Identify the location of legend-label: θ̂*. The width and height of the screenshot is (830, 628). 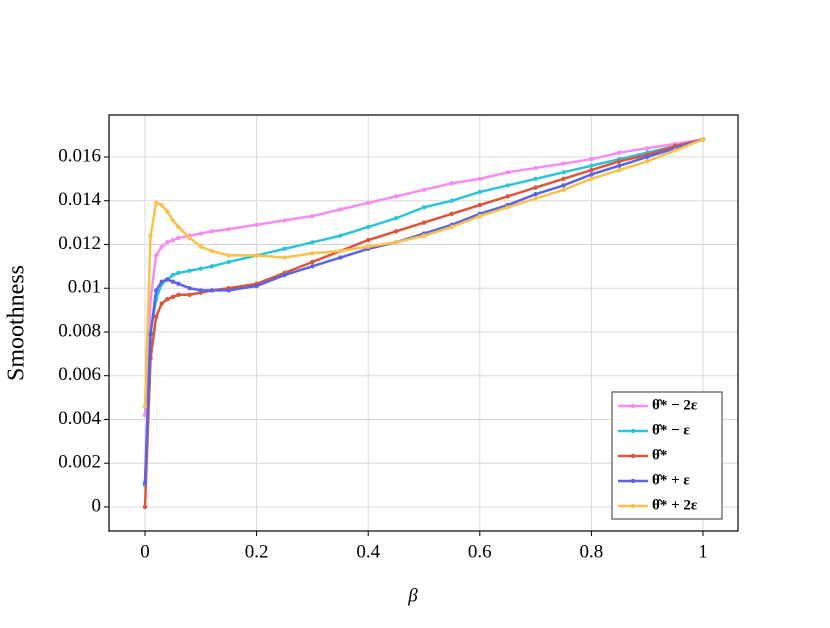
(659, 455).